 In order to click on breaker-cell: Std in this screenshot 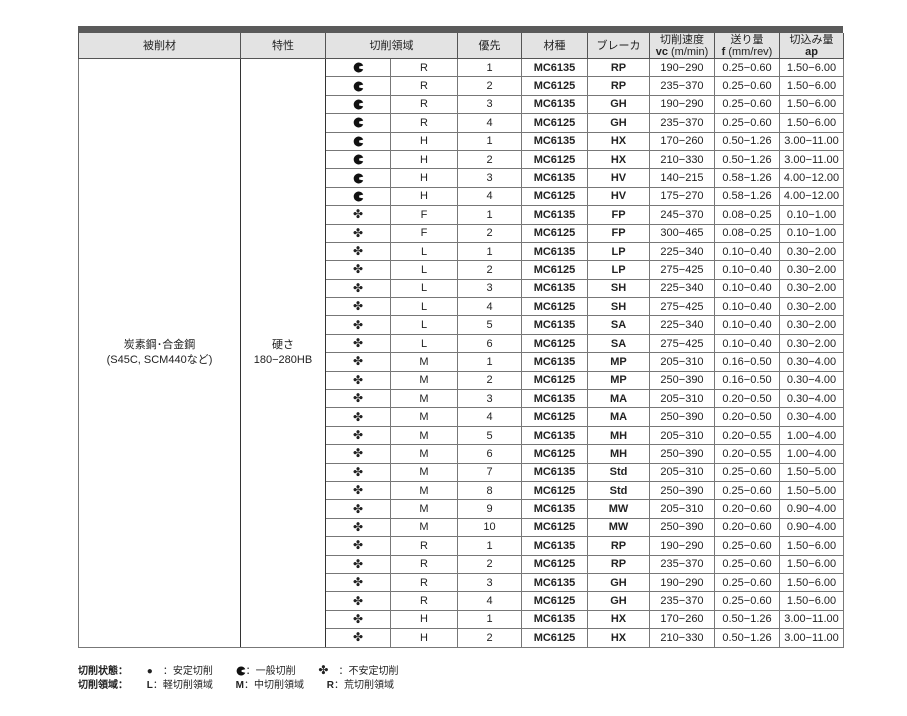, I will do `click(618, 490)`.